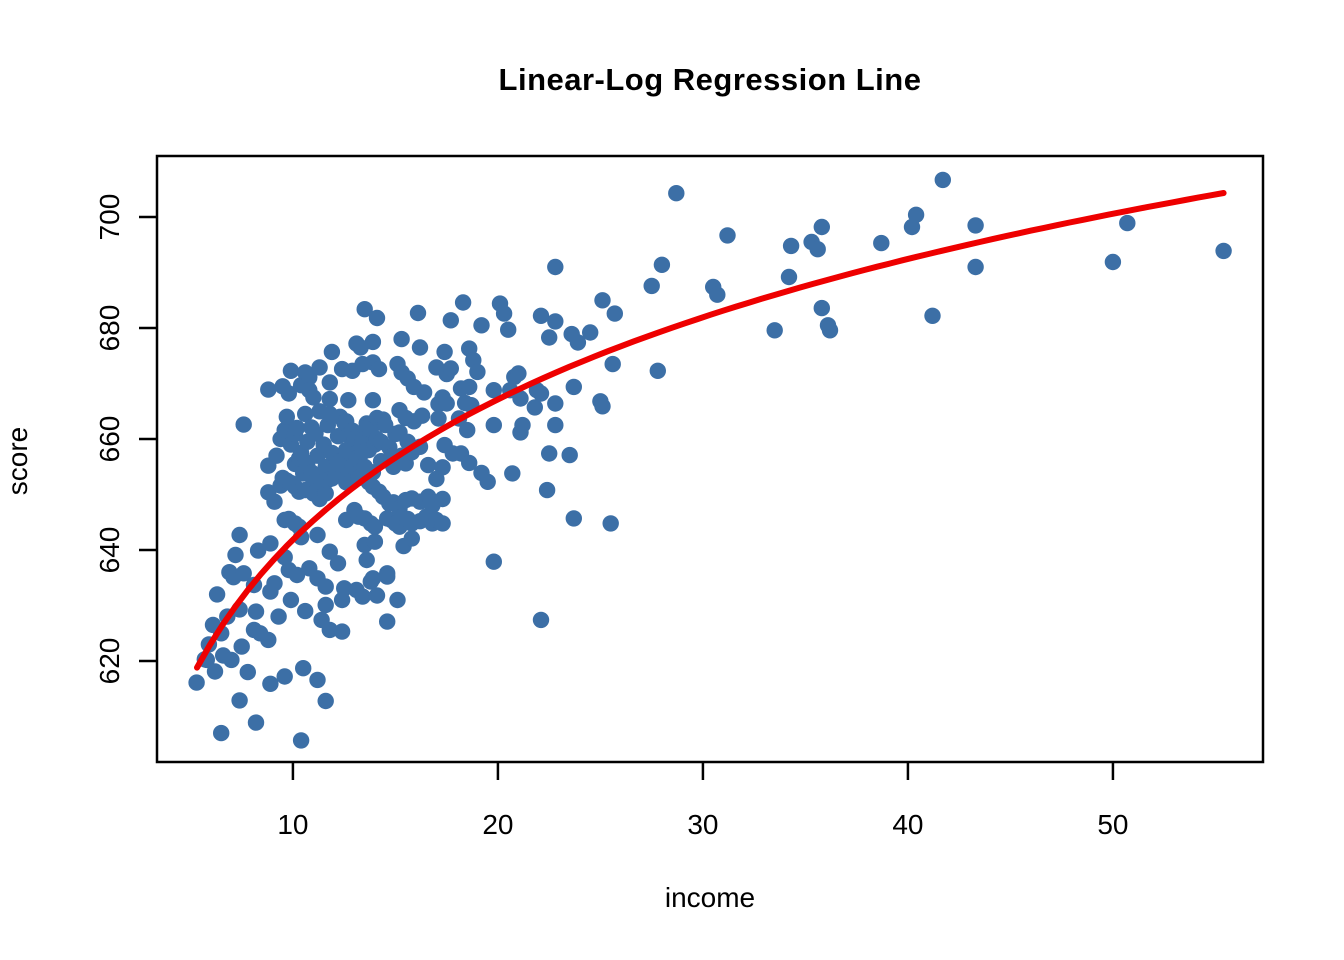  Describe the element at coordinates (109, 217) in the screenshot. I see `y-axis-tick-label: 700` at that location.